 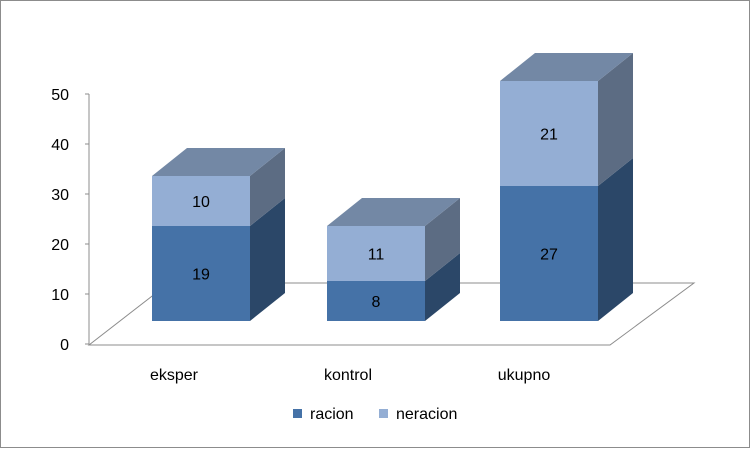 What do you see at coordinates (524, 375) in the screenshot?
I see `x-tick-label-ukupno: ukupno` at bounding box center [524, 375].